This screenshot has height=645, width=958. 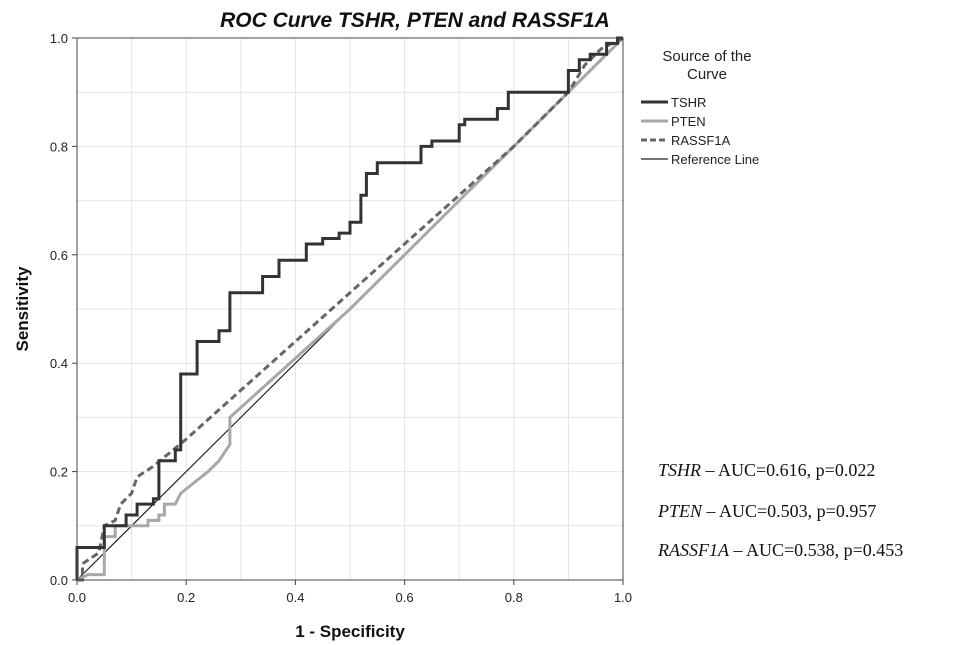 I want to click on annotation-pten-gene: PTEN, so click(x=680, y=511).